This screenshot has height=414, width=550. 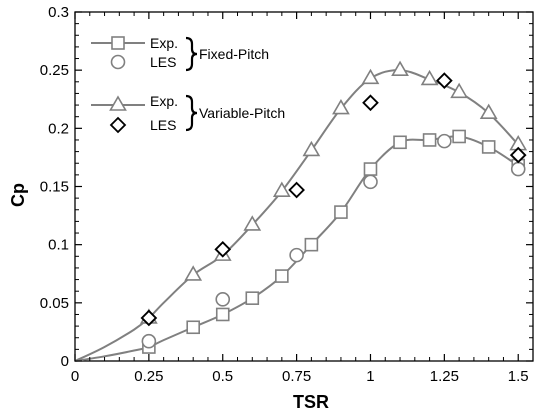 I want to click on x-tick-label: 1.25, so click(x=444, y=376).